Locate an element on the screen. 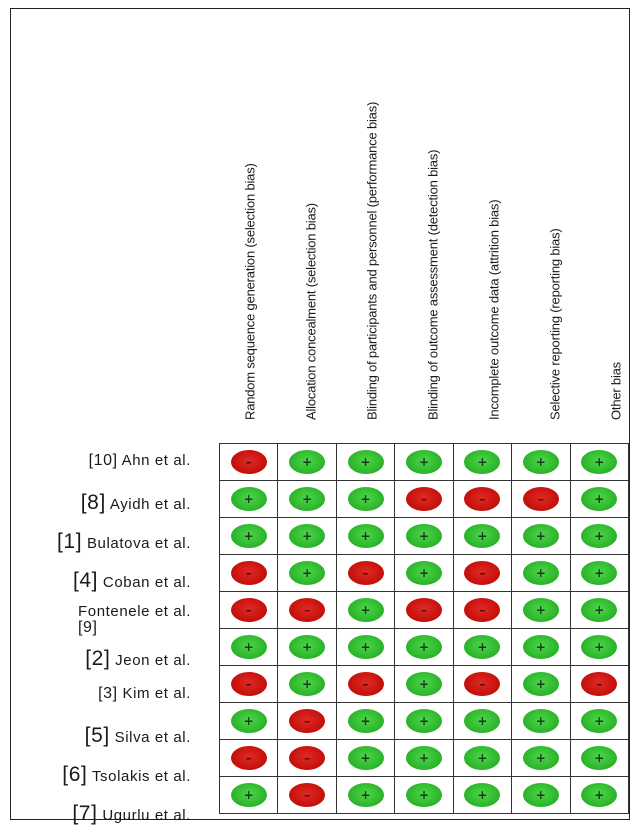  study-label: [4] Coban et al. is located at coordinates (132, 581).